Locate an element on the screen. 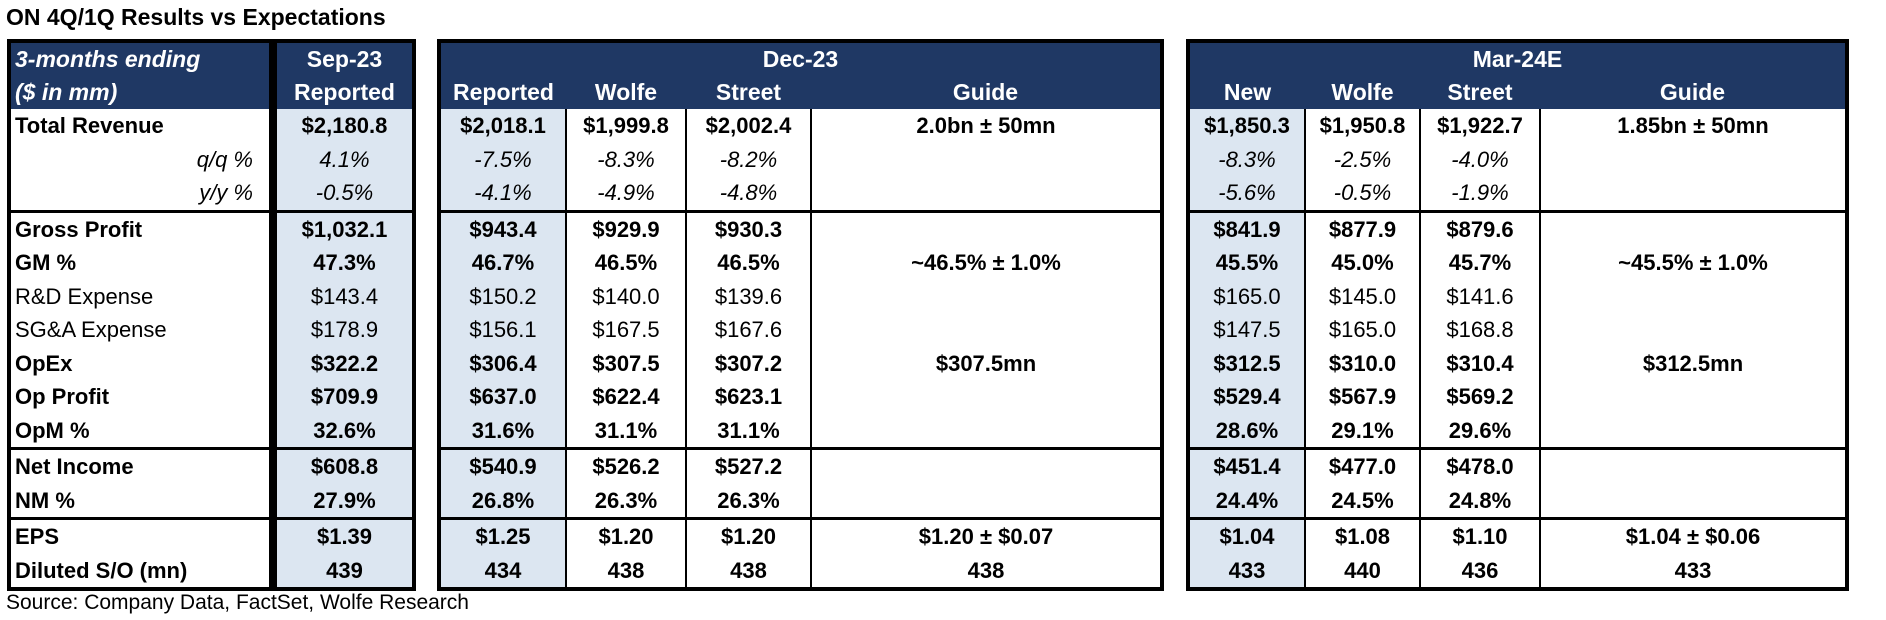 The width and height of the screenshot is (1886, 620). mar-cell: $879.6 is located at coordinates (1479, 227).